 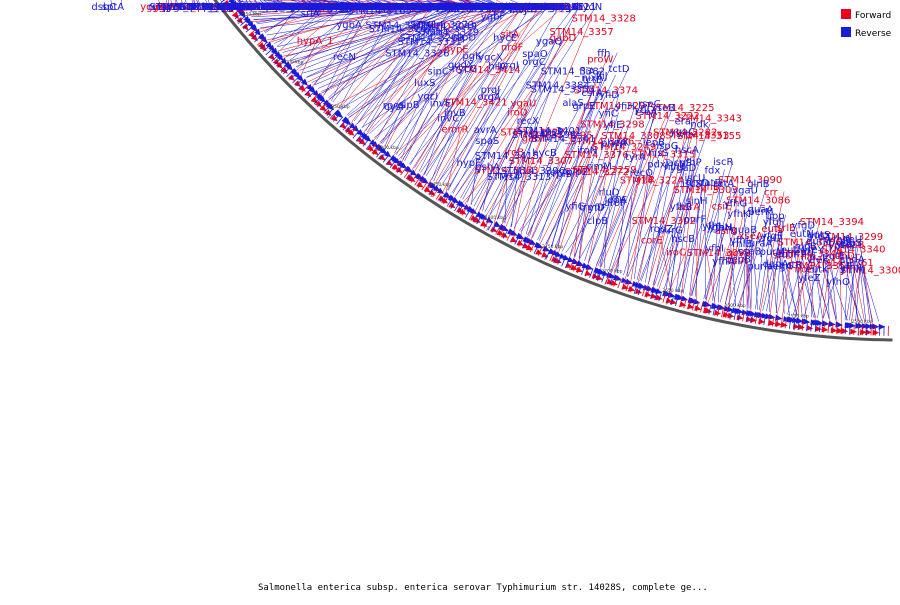 I want to click on gene-label: hscA, so click(x=687, y=150).